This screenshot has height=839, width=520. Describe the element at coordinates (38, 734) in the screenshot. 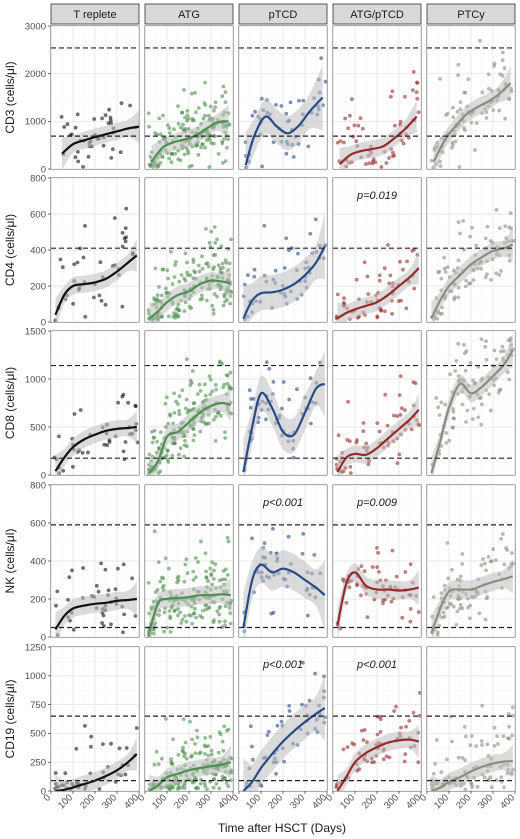

I see `y-tick-label: 500` at that location.